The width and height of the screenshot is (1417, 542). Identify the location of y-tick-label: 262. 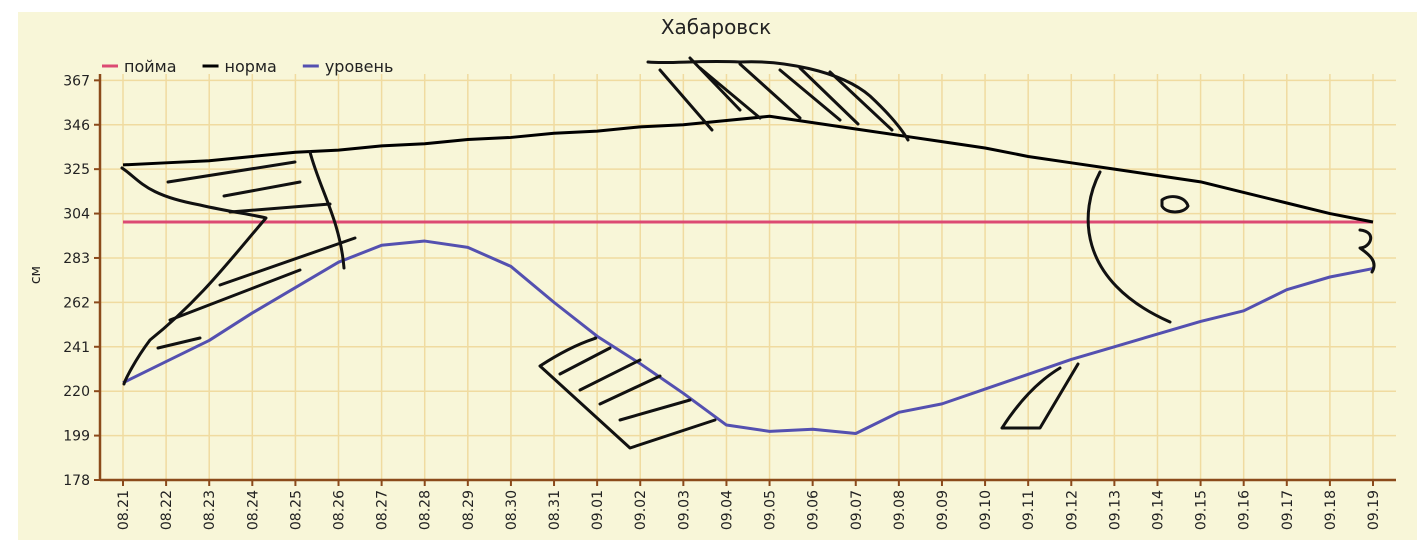
(76, 303).